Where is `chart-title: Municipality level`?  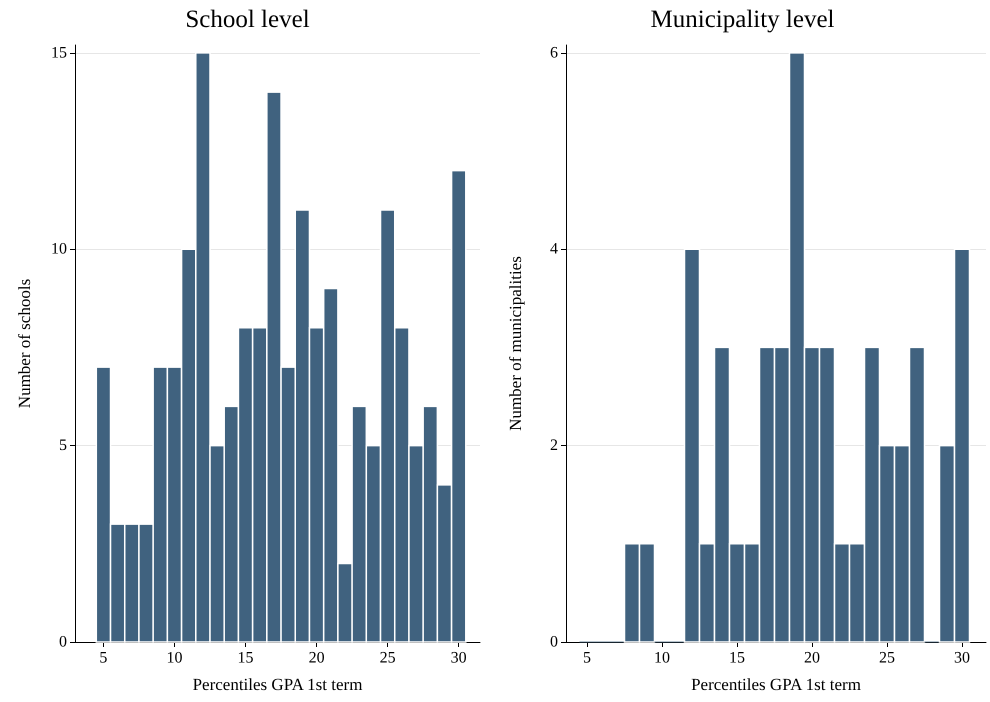
chart-title: Municipality level is located at coordinates (742, 19).